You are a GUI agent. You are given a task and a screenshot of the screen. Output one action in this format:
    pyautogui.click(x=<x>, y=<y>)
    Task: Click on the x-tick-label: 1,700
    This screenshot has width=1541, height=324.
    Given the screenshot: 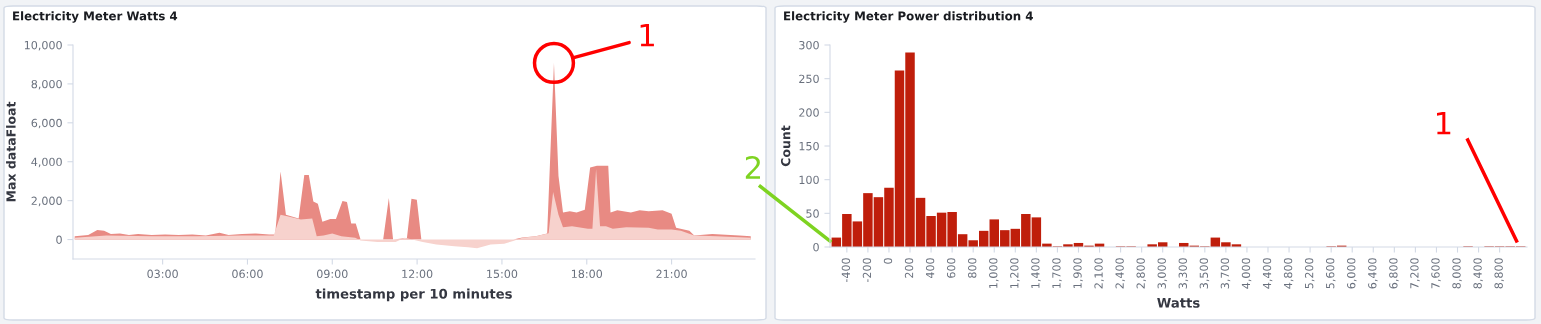 What is the action you would take?
    pyautogui.click(x=1057, y=273)
    